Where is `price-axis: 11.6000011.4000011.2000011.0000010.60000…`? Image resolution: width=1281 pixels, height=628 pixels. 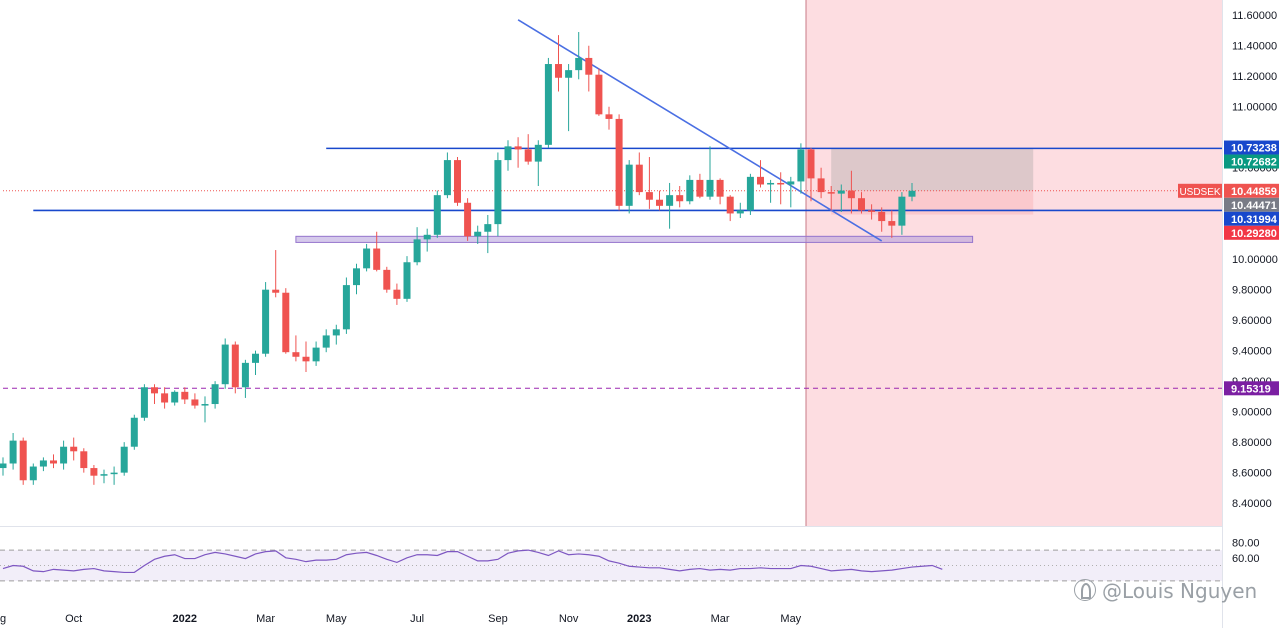
price-axis: 11.6000011.4000011.2000011.0000010.60000… is located at coordinates (1255, 260).